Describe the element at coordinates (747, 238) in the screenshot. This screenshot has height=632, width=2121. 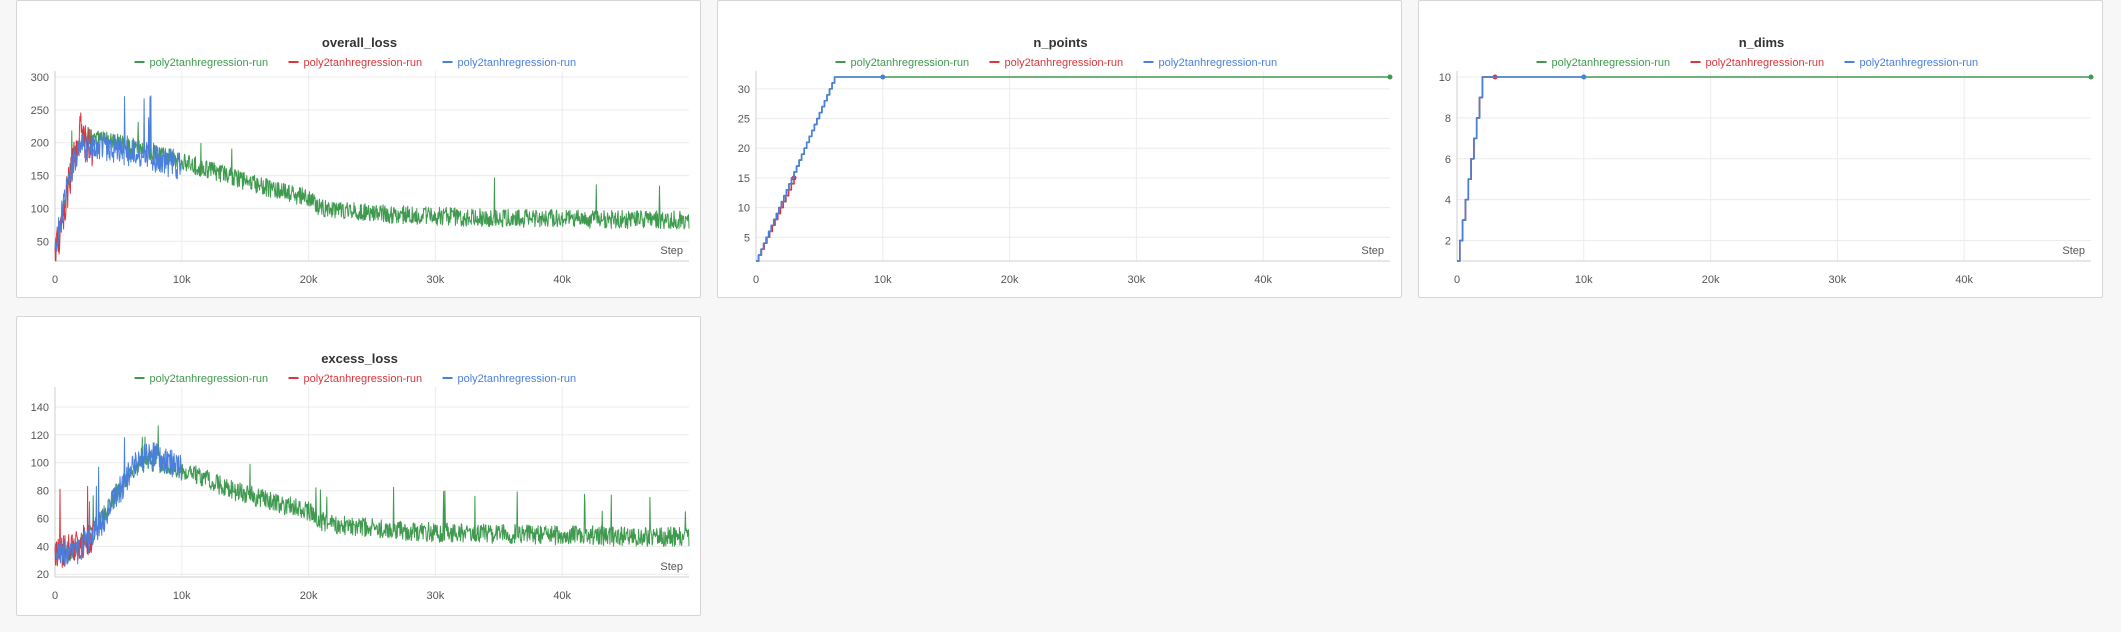
I see `y-tick-label: 5` at that location.